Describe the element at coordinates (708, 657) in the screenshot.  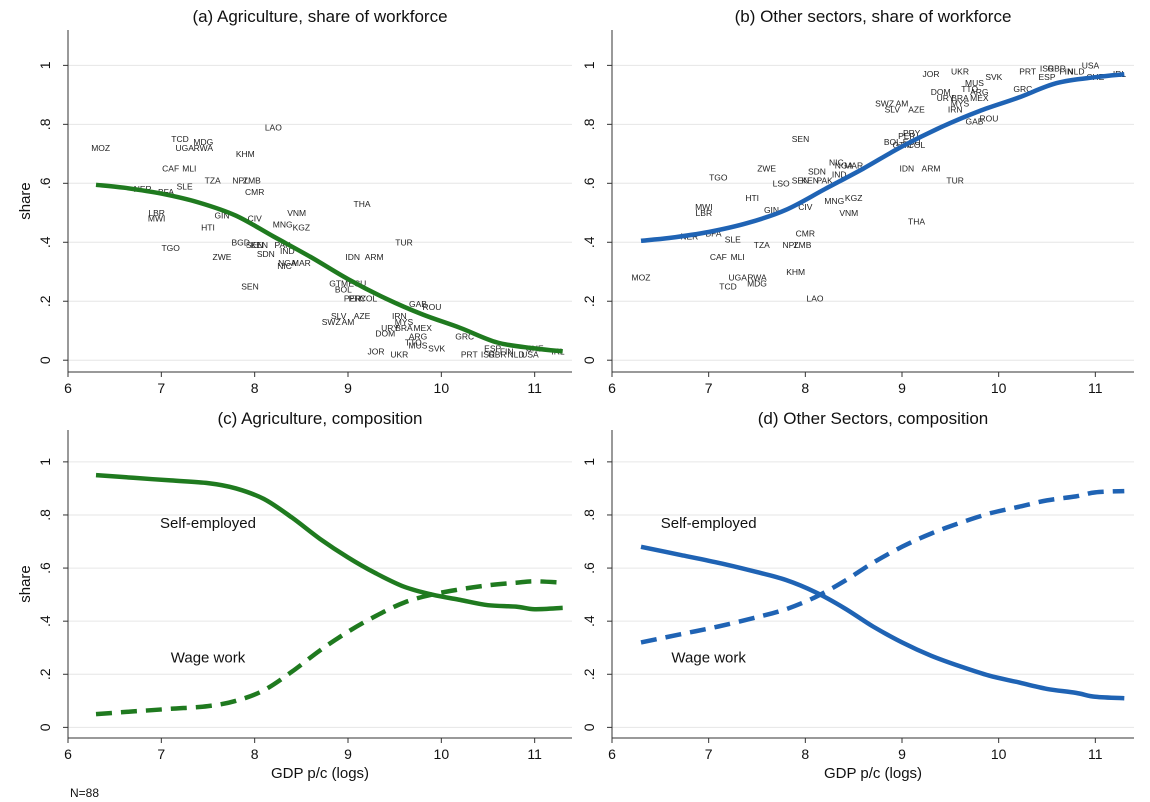
I see `annotation-wage-work: Wage work` at that location.